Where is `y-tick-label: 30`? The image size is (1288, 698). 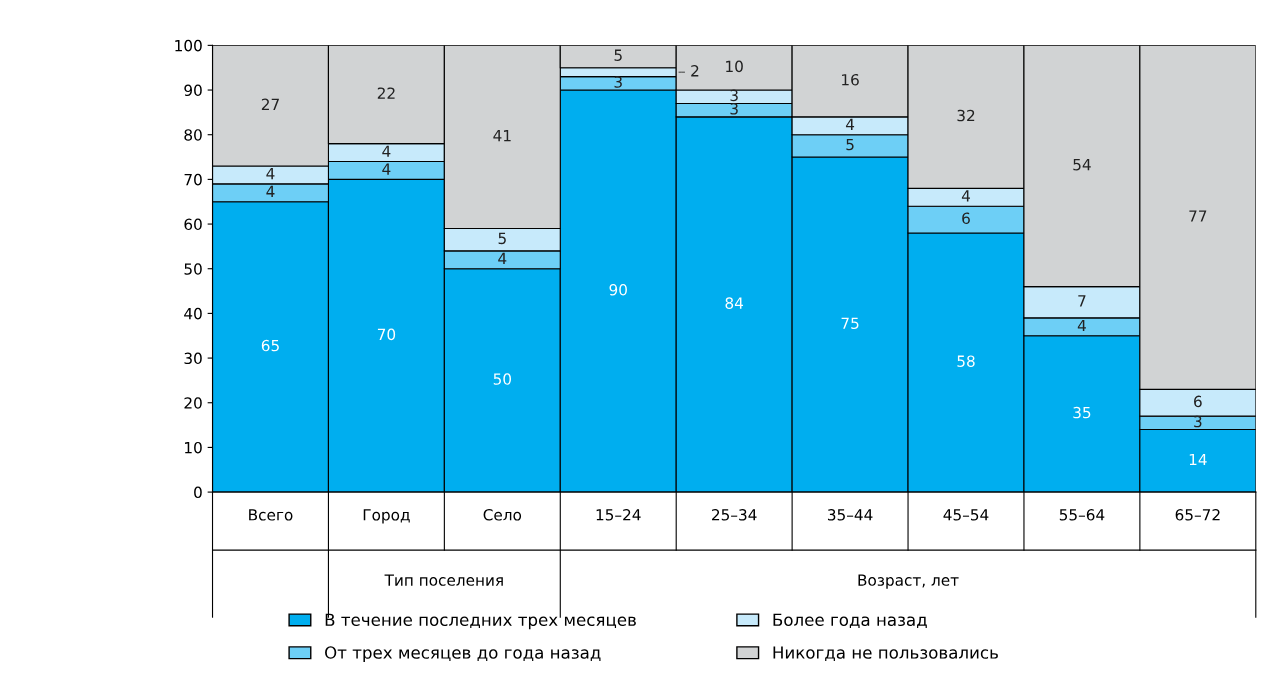
y-tick-label: 30 is located at coordinates (193, 358).